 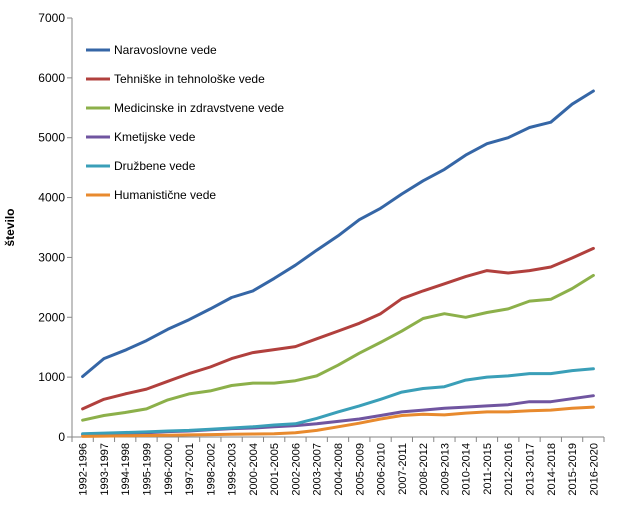 What do you see at coordinates (165, 50) in the screenshot?
I see `legend-label-naravoslovne-vede: Naravoslovne vede` at bounding box center [165, 50].